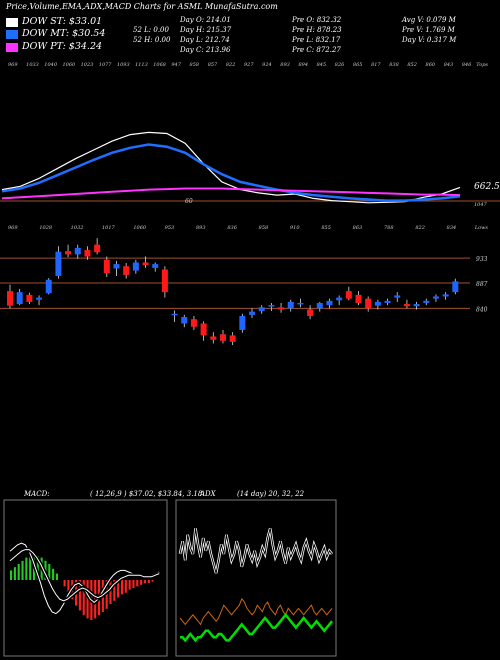  Describe the element at coordinates (205, 40) in the screenshot. I see `stat-day-low: Day L: 212.74` at that location.